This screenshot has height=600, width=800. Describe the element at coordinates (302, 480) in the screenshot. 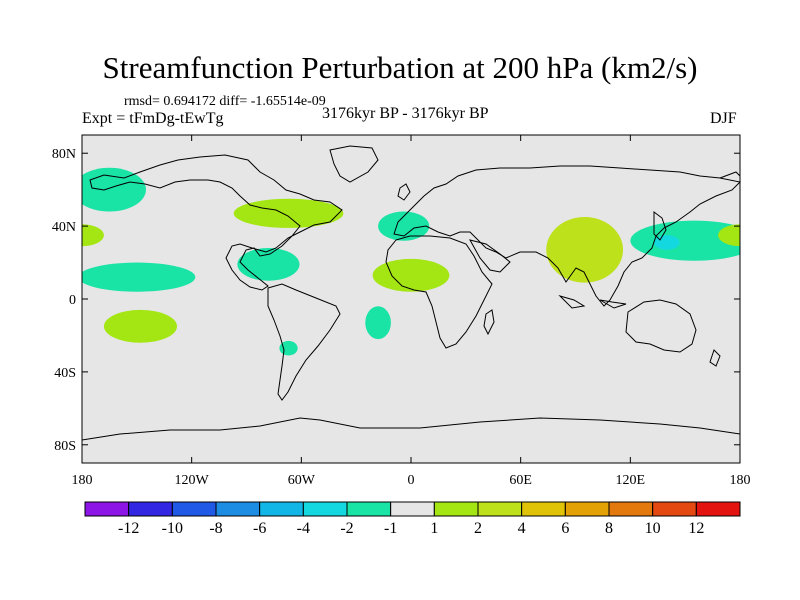

I see `lon-tick-label: 60W` at that location.